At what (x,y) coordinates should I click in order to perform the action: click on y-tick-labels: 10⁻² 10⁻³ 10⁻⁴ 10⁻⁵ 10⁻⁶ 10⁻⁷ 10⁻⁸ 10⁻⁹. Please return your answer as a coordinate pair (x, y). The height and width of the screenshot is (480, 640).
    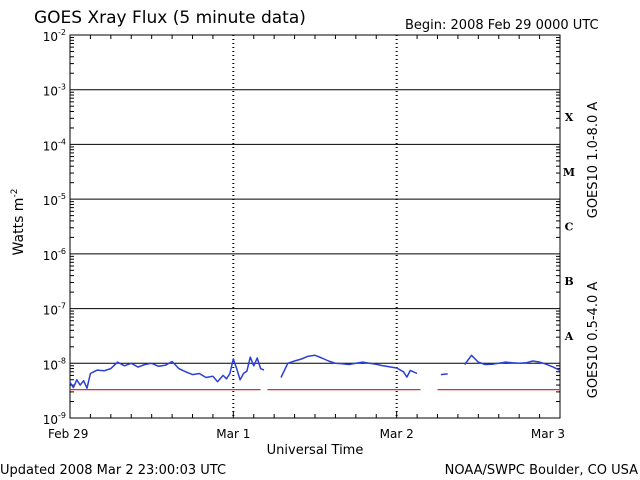
    Looking at the image, I should click on (54, 227).